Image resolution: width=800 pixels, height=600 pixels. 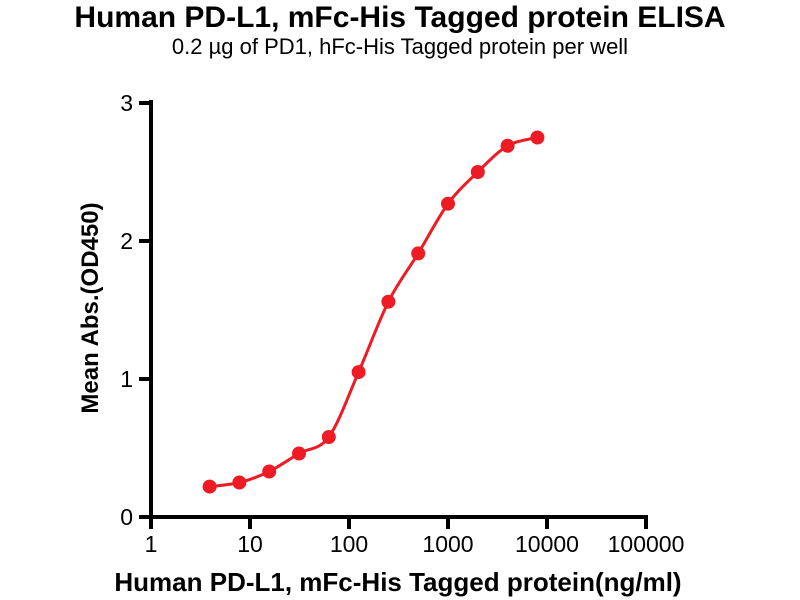 I want to click on x-tick-label: 1, so click(x=151, y=544).